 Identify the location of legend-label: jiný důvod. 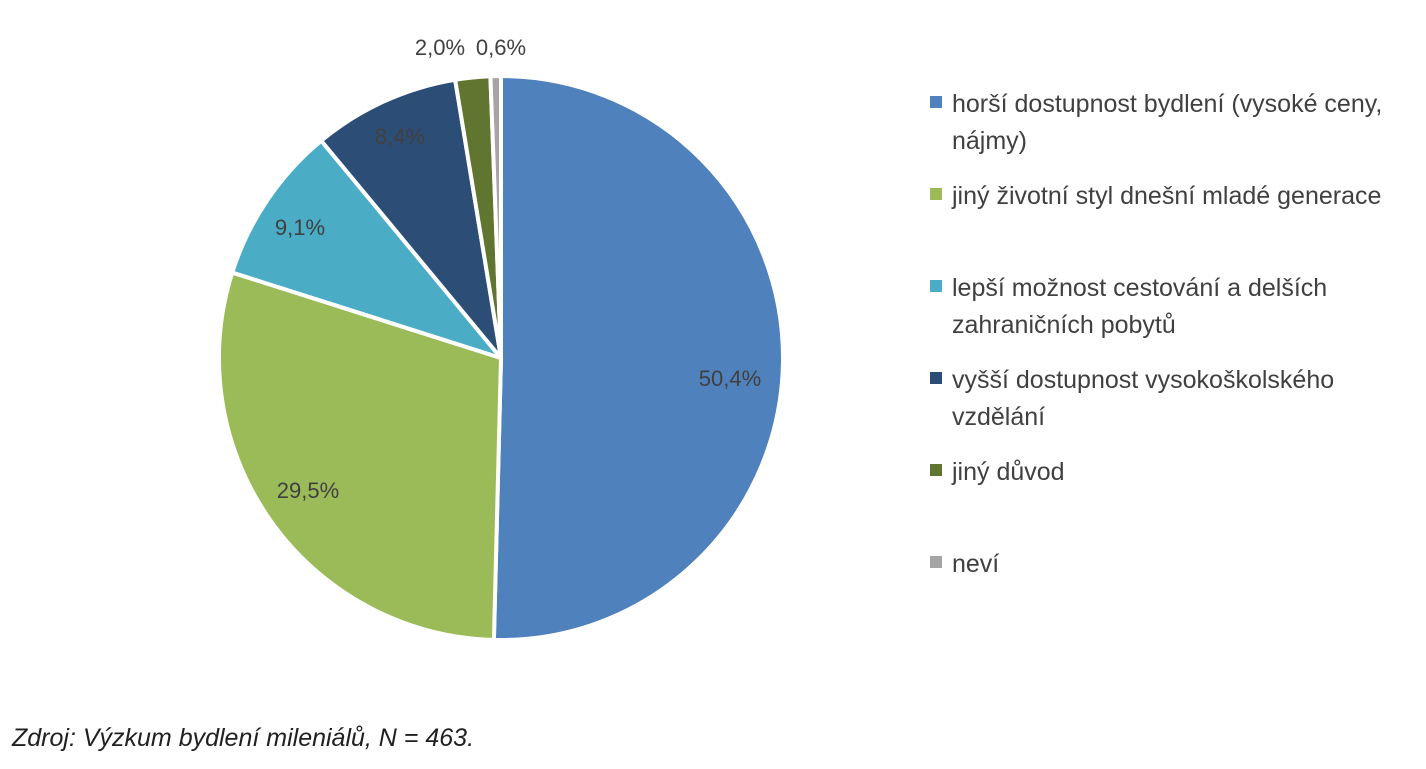
(1008, 472).